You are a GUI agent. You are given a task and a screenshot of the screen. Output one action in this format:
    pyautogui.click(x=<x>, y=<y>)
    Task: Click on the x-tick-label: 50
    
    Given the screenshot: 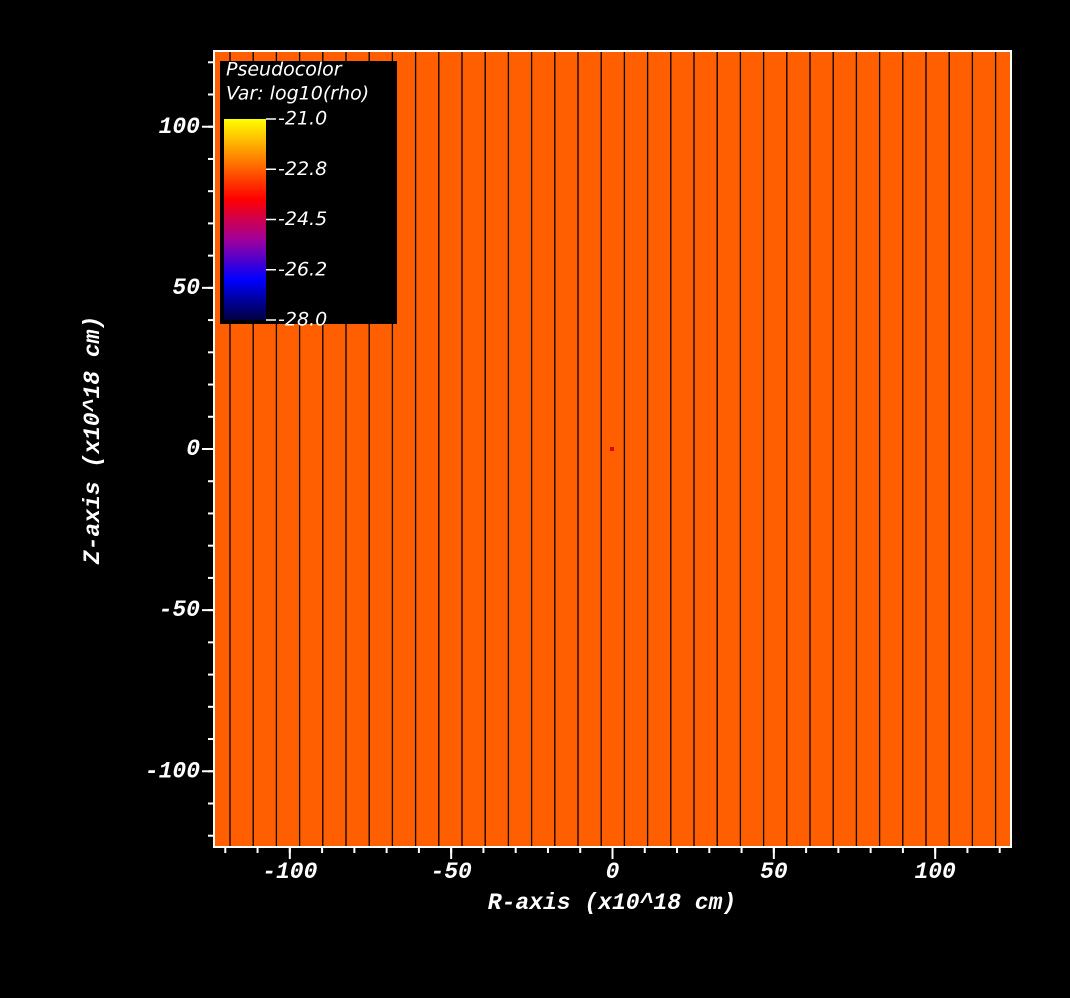 What is the action you would take?
    pyautogui.click(x=774, y=872)
    